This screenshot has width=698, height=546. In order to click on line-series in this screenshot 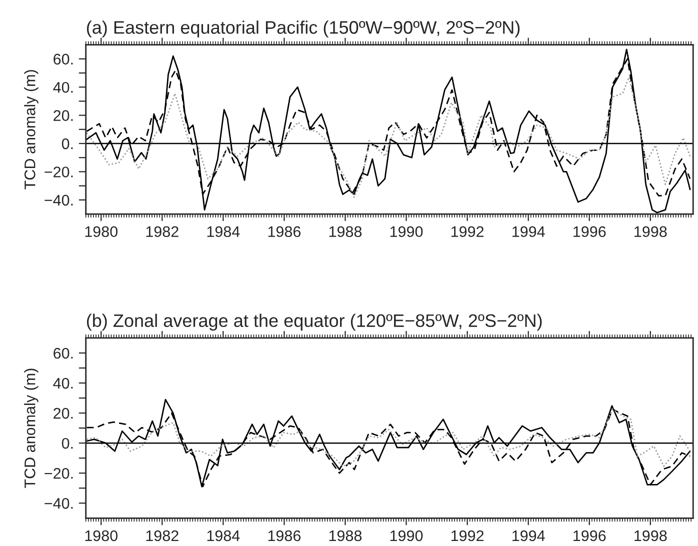, I will do `click(388, 437)`.